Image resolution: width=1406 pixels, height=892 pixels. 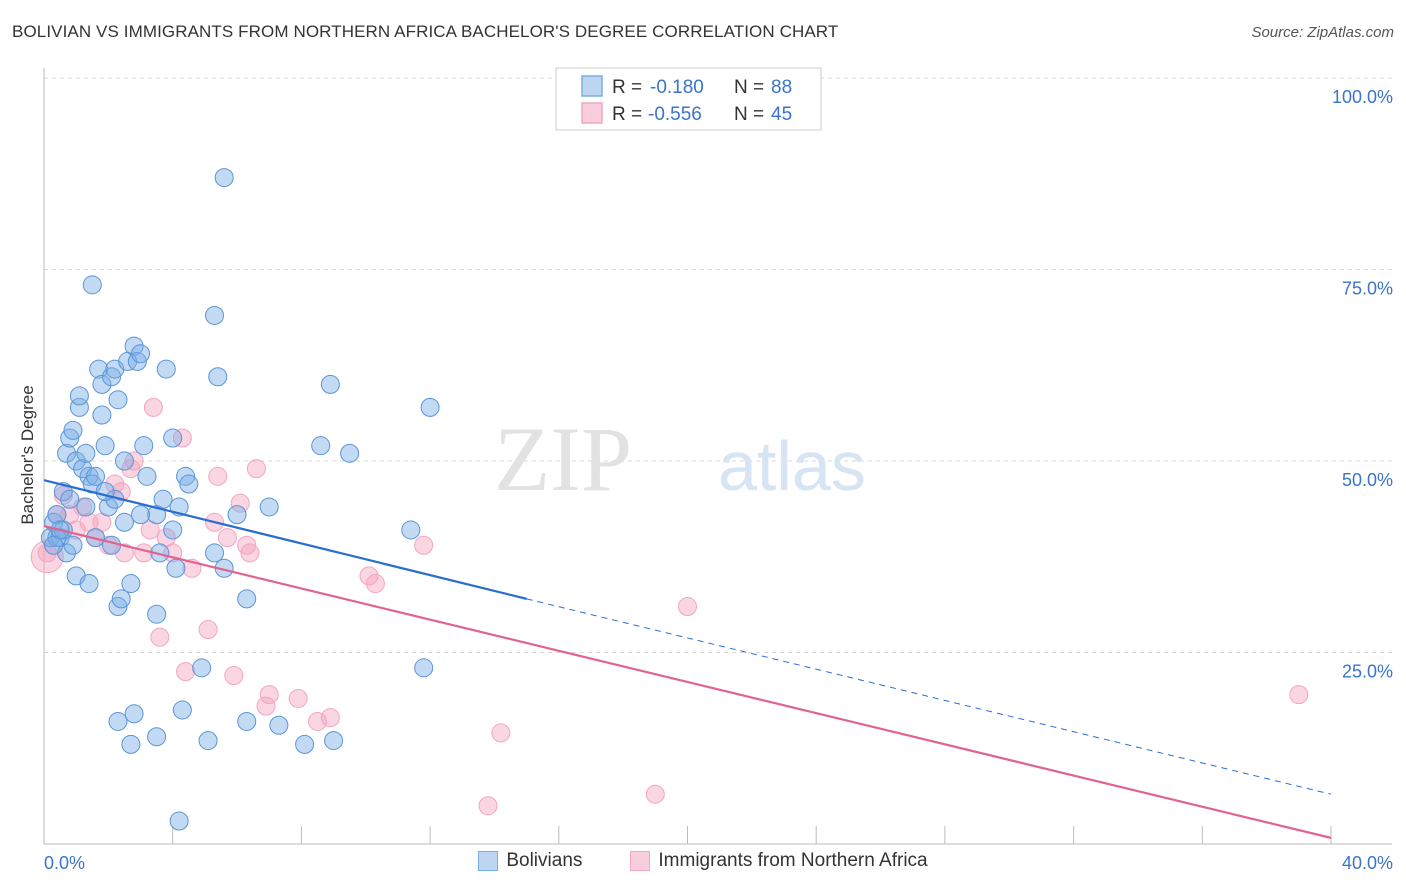 I want to click on x-tick-label: 0.0%, so click(x=64, y=863).